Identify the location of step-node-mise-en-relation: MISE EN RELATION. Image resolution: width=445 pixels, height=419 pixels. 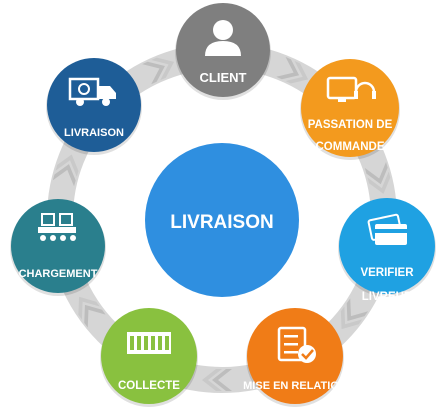
(295, 357).